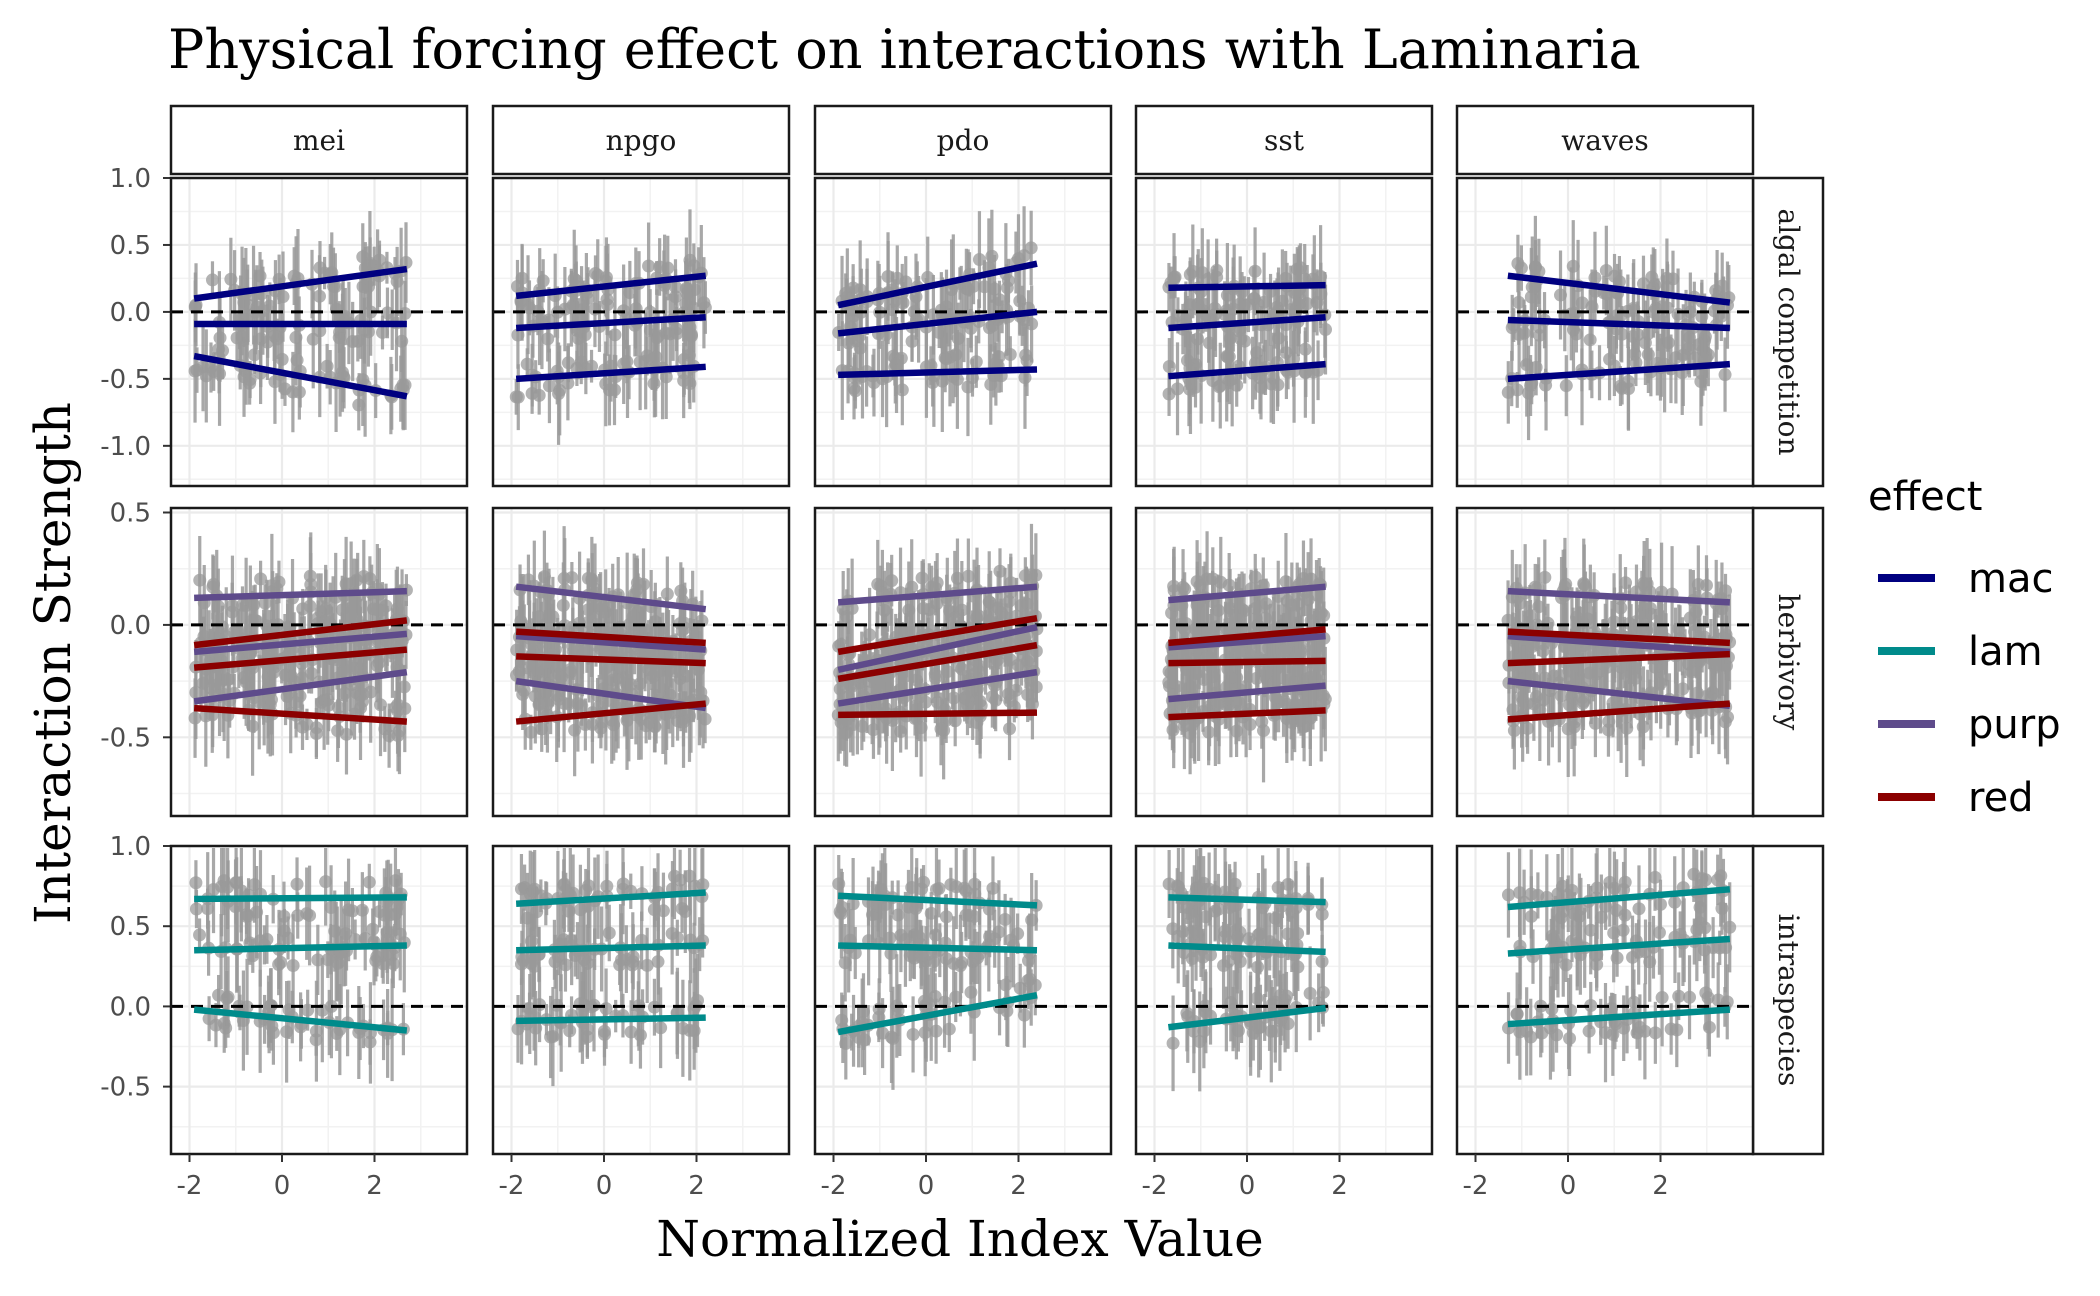 Image resolution: width=2100 pixels, height=1296 pixels. Describe the element at coordinates (1788, 1000) in the screenshot. I see `row-strip` at that location.